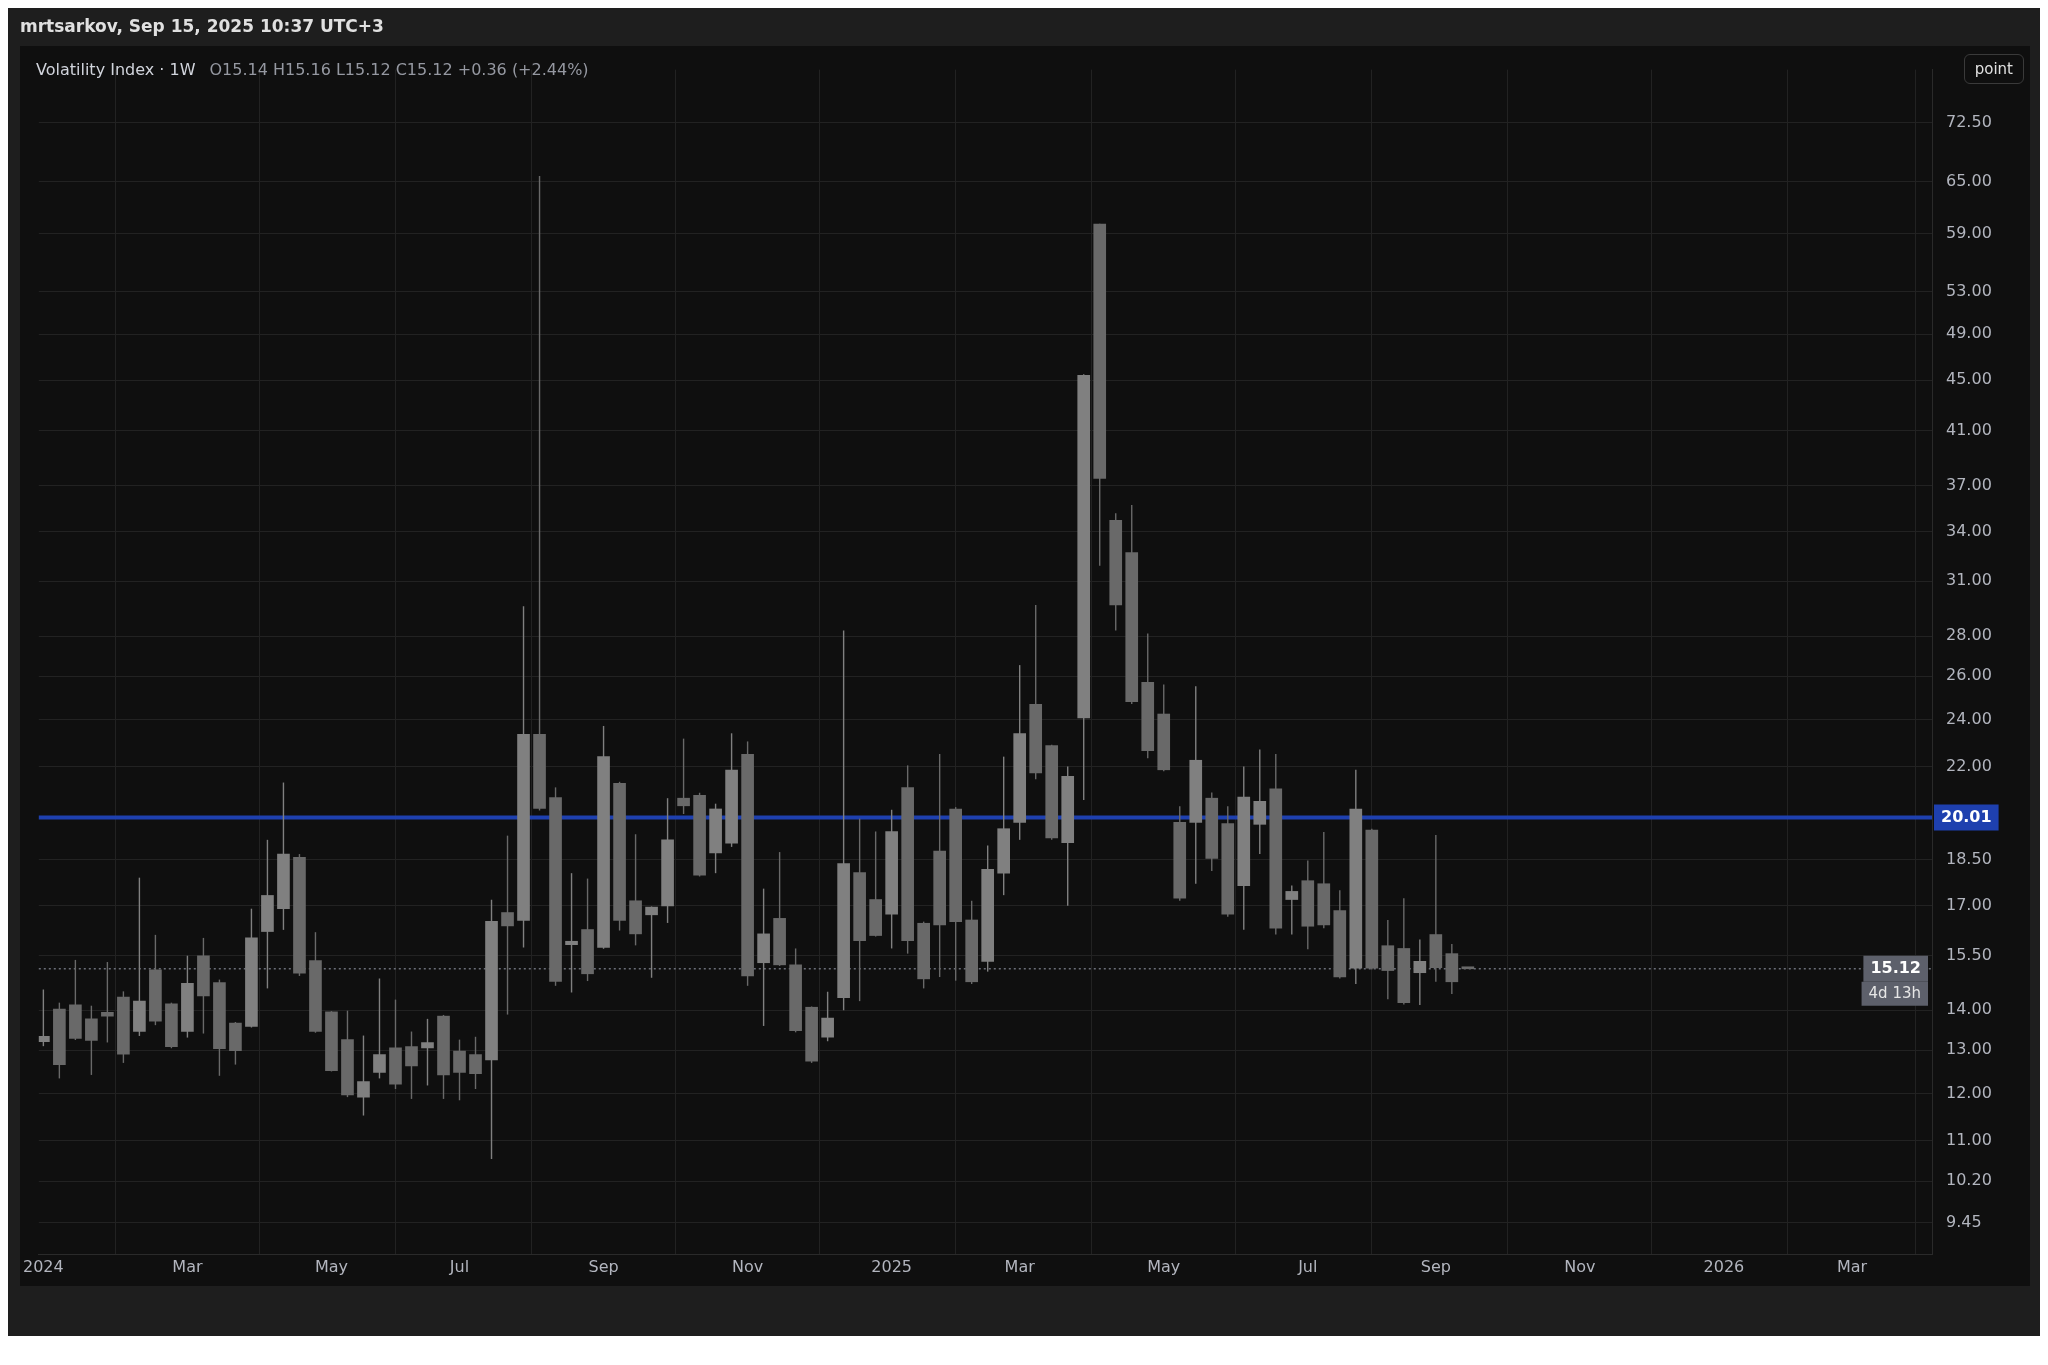 The height and width of the screenshot is (1365, 2048). I want to click on y-tick-label: 24.00, so click(1969, 718).